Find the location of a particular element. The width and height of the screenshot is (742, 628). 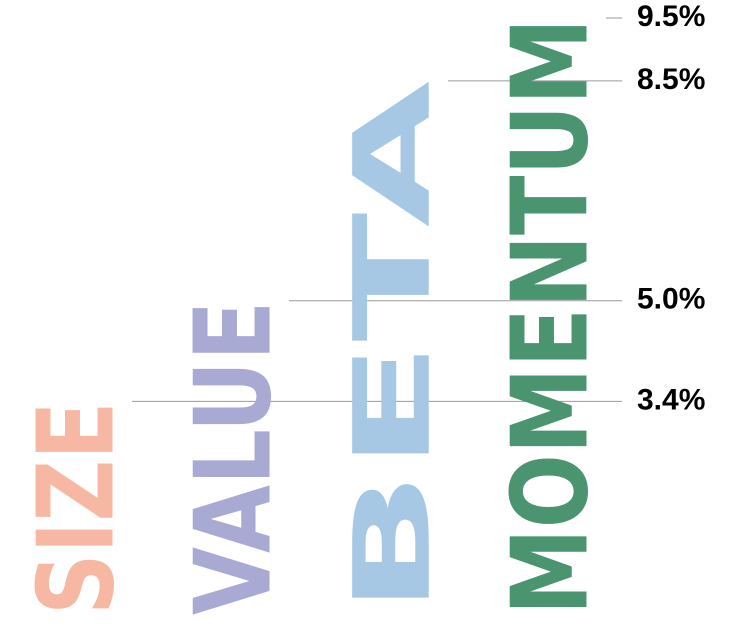

value-label-beta: 8.5% is located at coordinates (671, 79).